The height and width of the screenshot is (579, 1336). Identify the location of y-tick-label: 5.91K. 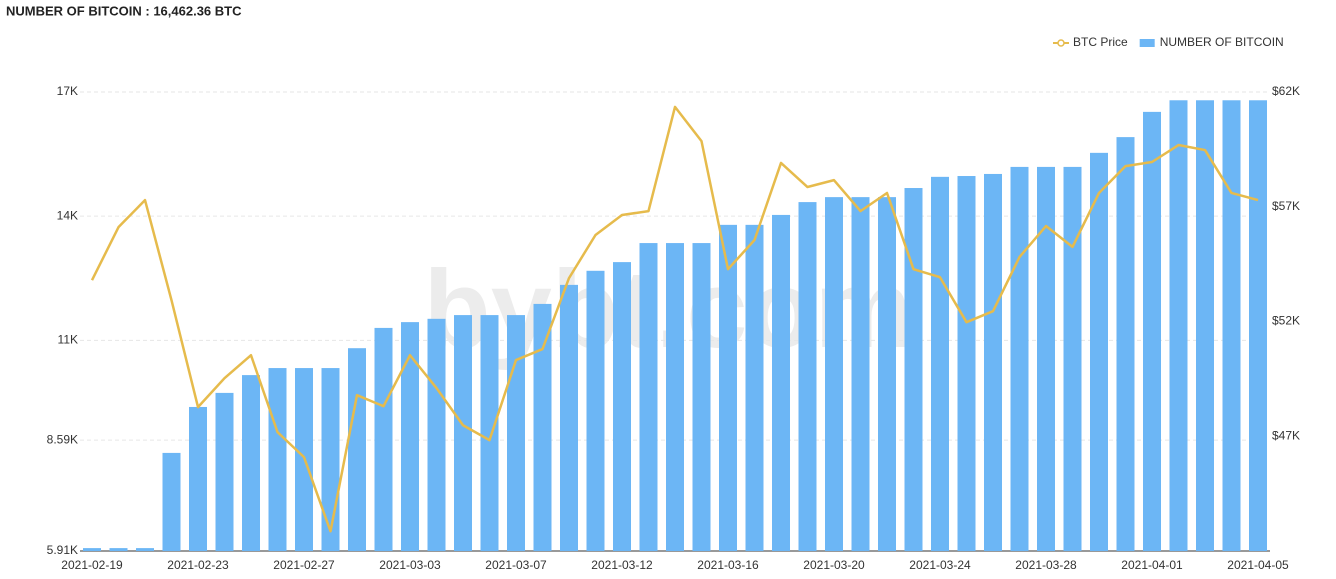
(62, 550).